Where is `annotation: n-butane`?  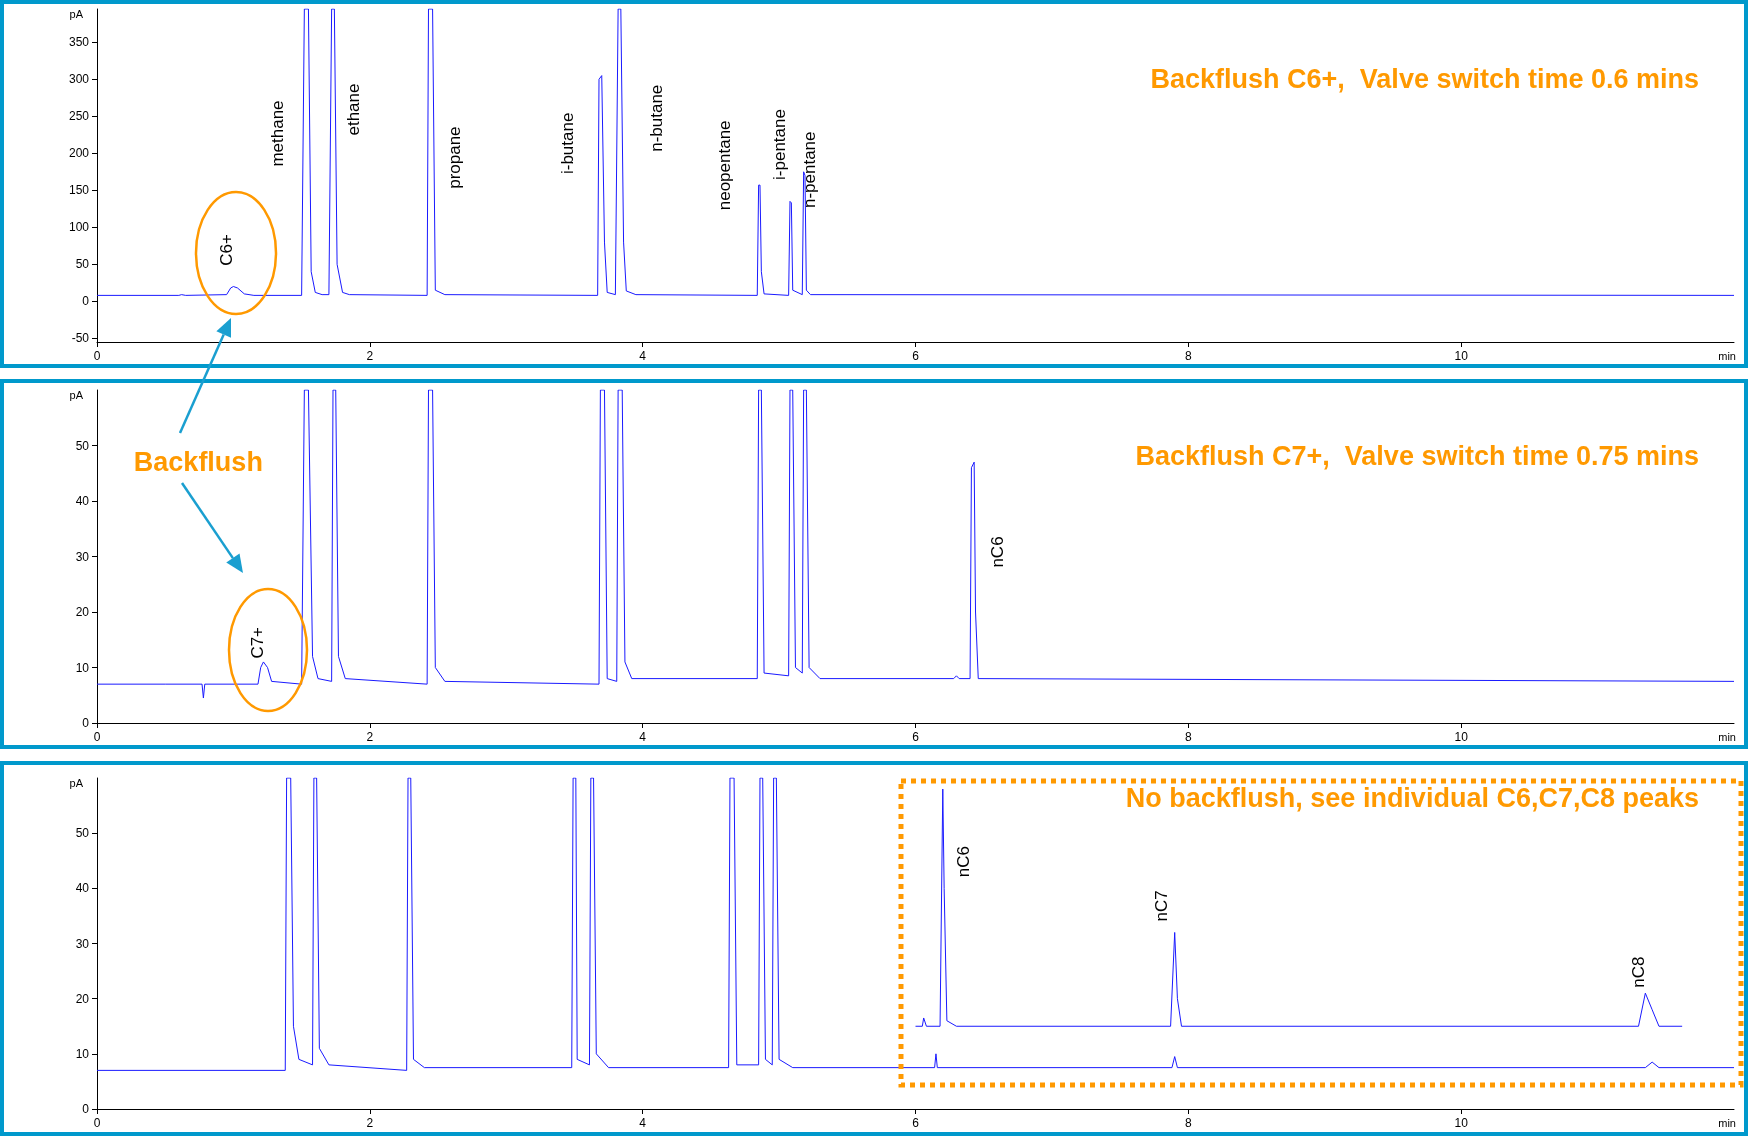
annotation: n-butane is located at coordinates (656, 118).